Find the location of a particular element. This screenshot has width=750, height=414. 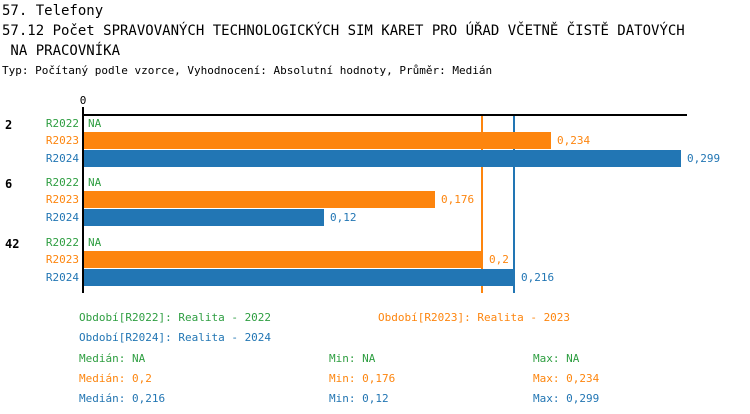

legend-item-r2023: Období[R2023]: Realita - 2023 is located at coordinates (474, 317).